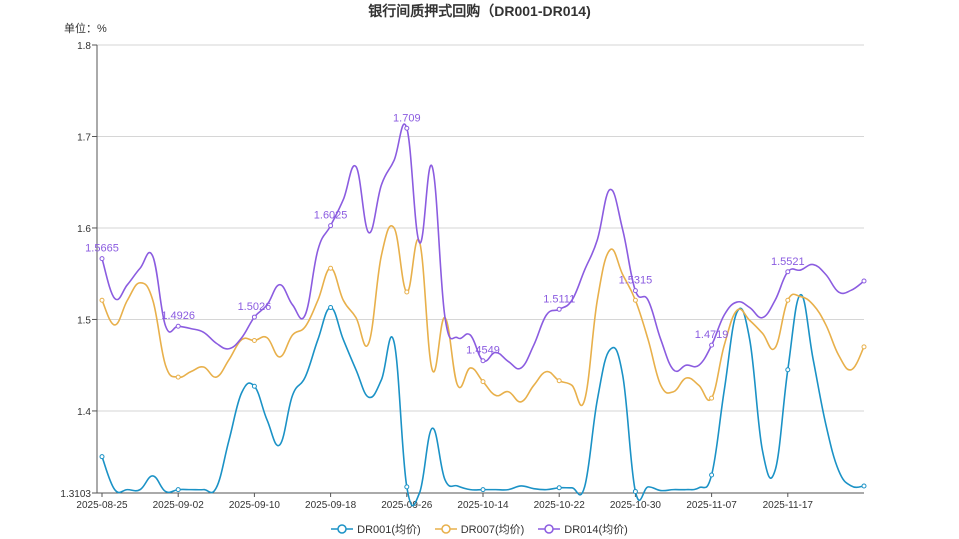  Describe the element at coordinates (712, 335) in the screenshot. I see `data-label: 1.4719` at that location.